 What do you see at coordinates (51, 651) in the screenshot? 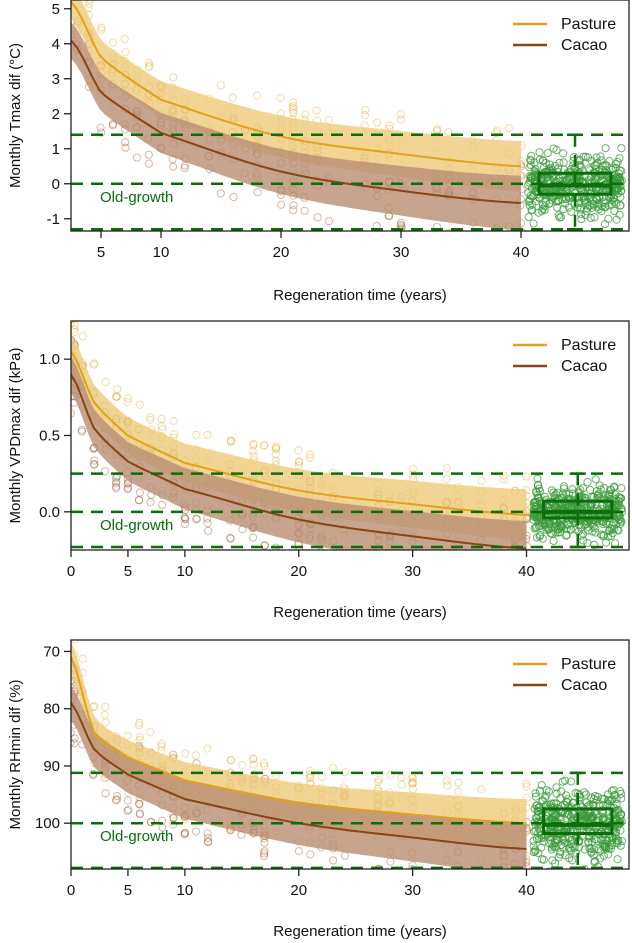
I see `y-tick-label: 70` at bounding box center [51, 651].